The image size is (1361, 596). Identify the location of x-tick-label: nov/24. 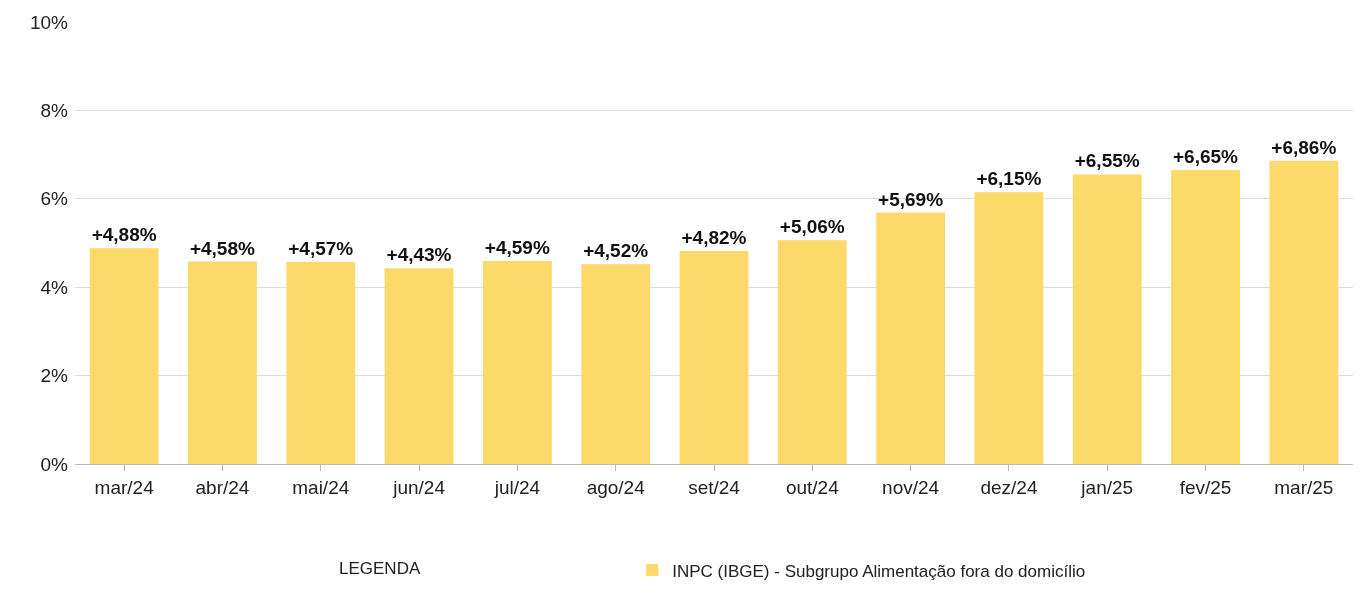
(911, 487).